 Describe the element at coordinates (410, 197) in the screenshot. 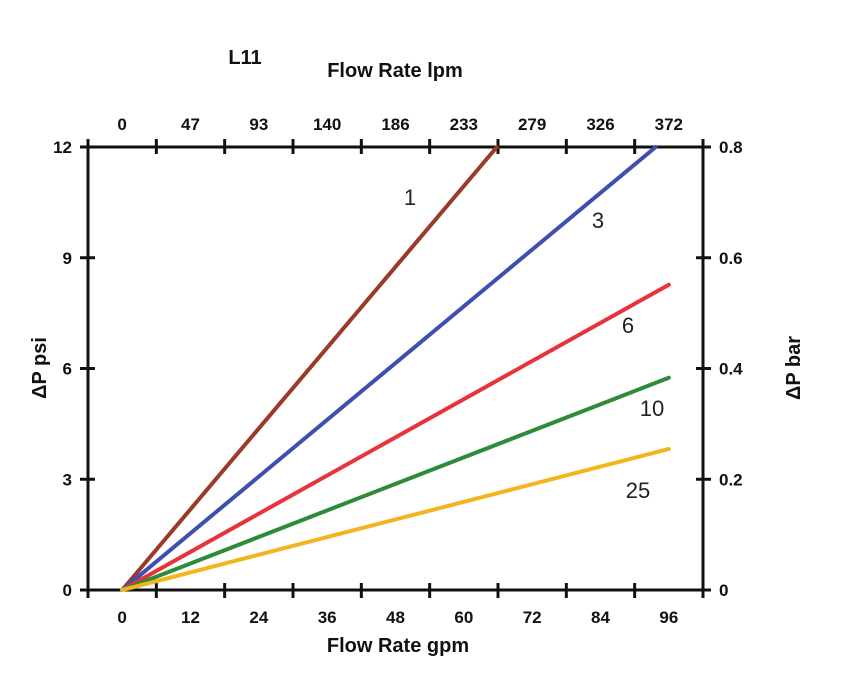

I see `series-label-1: 1` at that location.